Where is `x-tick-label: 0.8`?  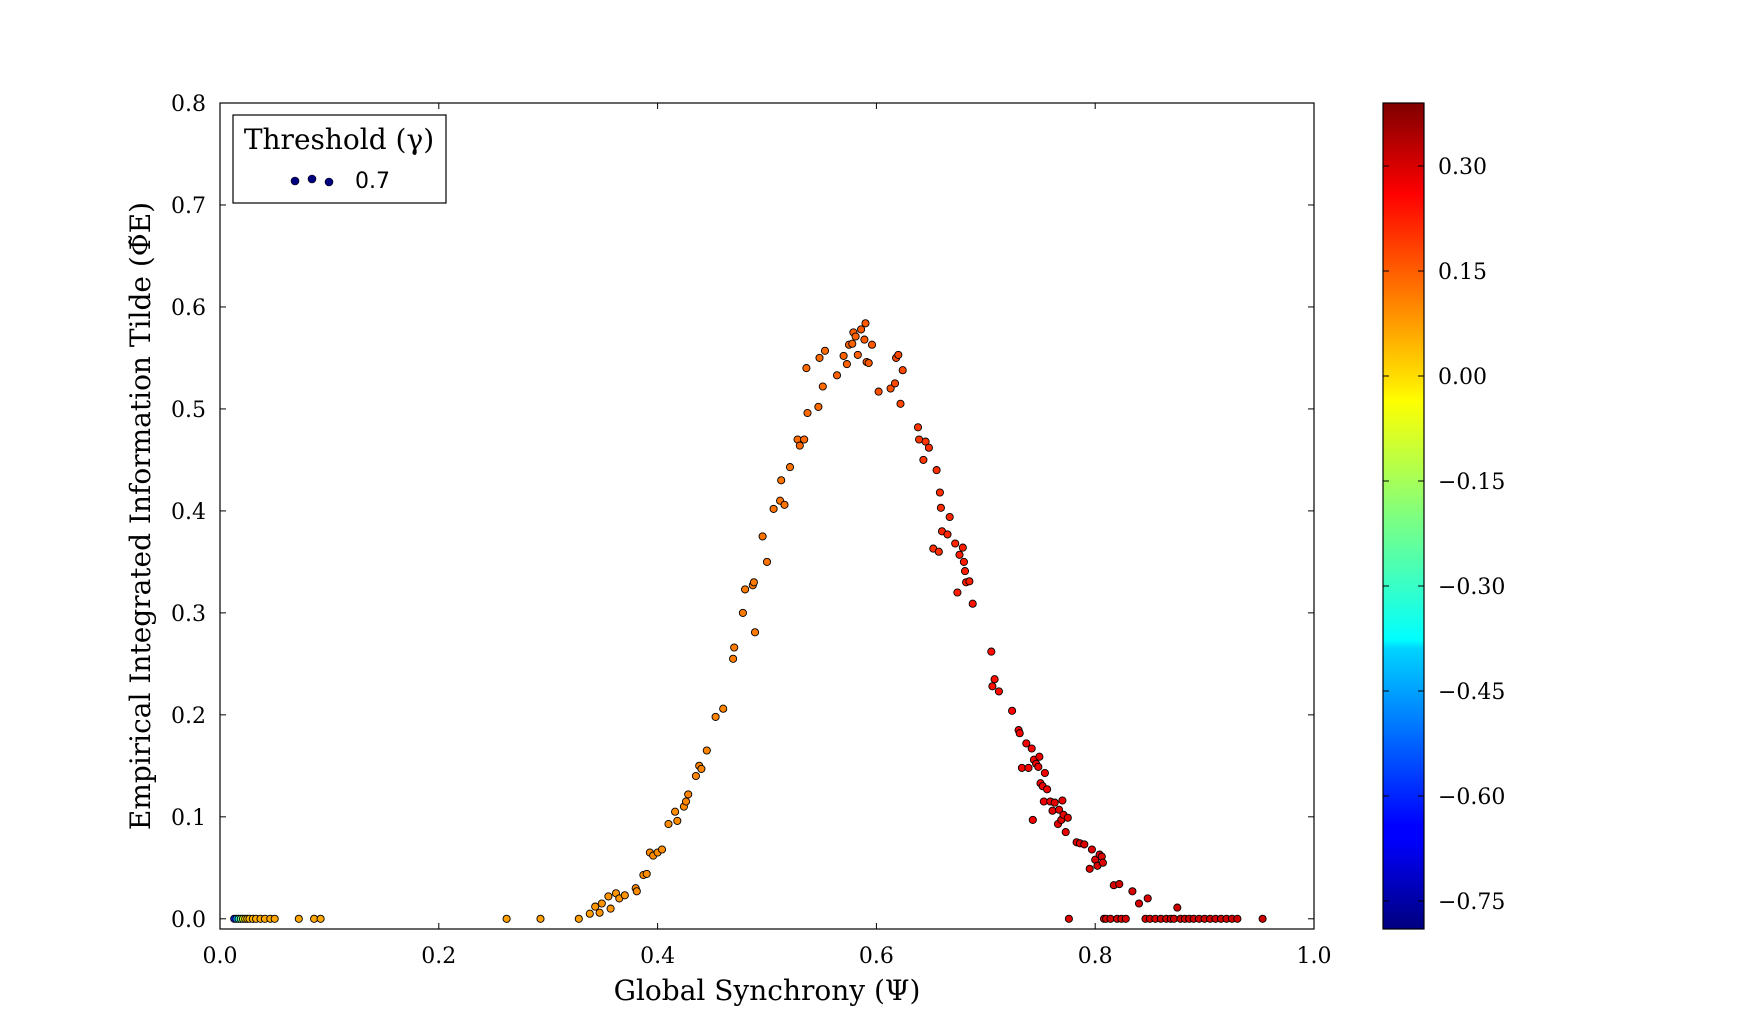
x-tick-label: 0.8 is located at coordinates (1095, 956).